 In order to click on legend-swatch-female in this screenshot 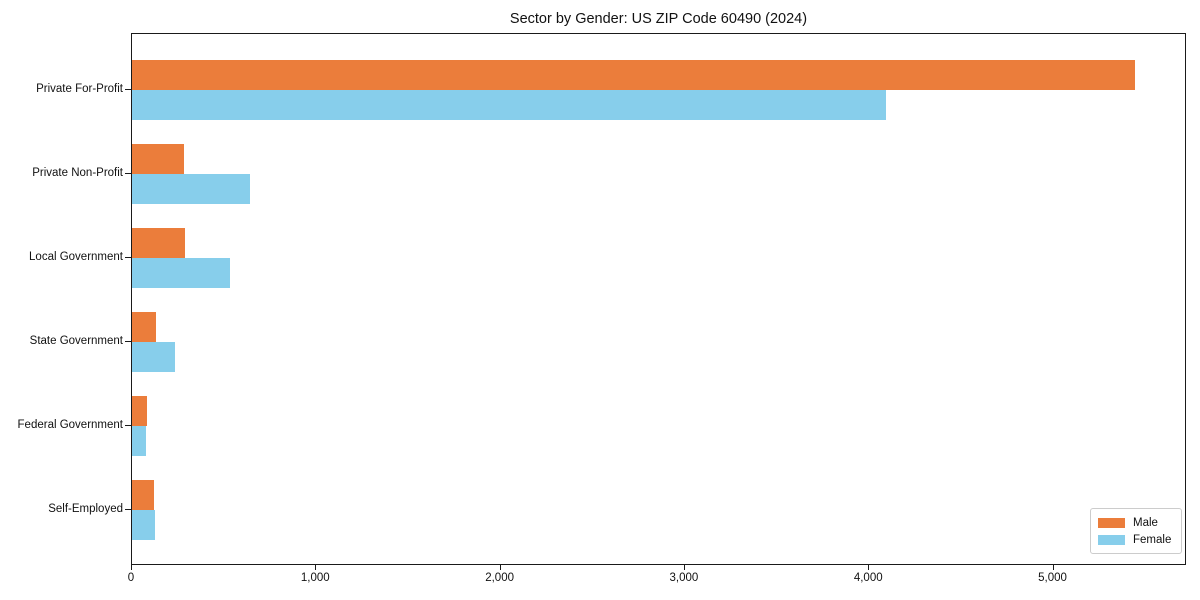, I will do `click(1111, 539)`.